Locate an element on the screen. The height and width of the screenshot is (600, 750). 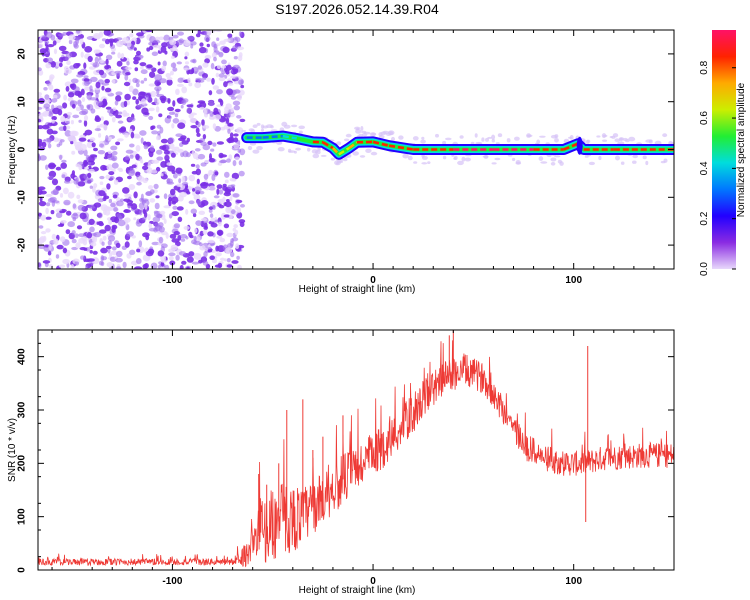
colorbar-tick-label: 0.6 is located at coordinates (704, 118).